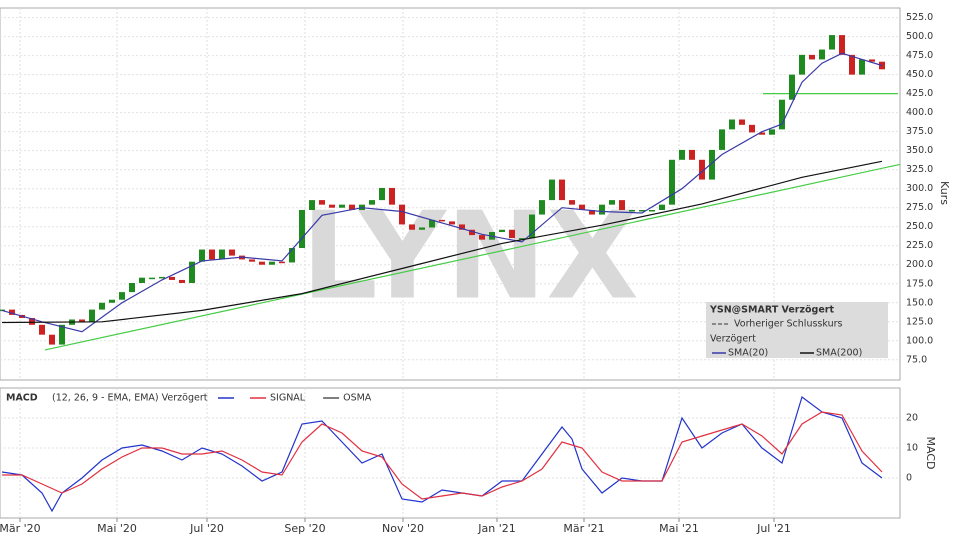 This screenshot has width=960, height=540. Describe the element at coordinates (919, 112) in the screenshot. I see `y-tick-label: 400.0` at that location.